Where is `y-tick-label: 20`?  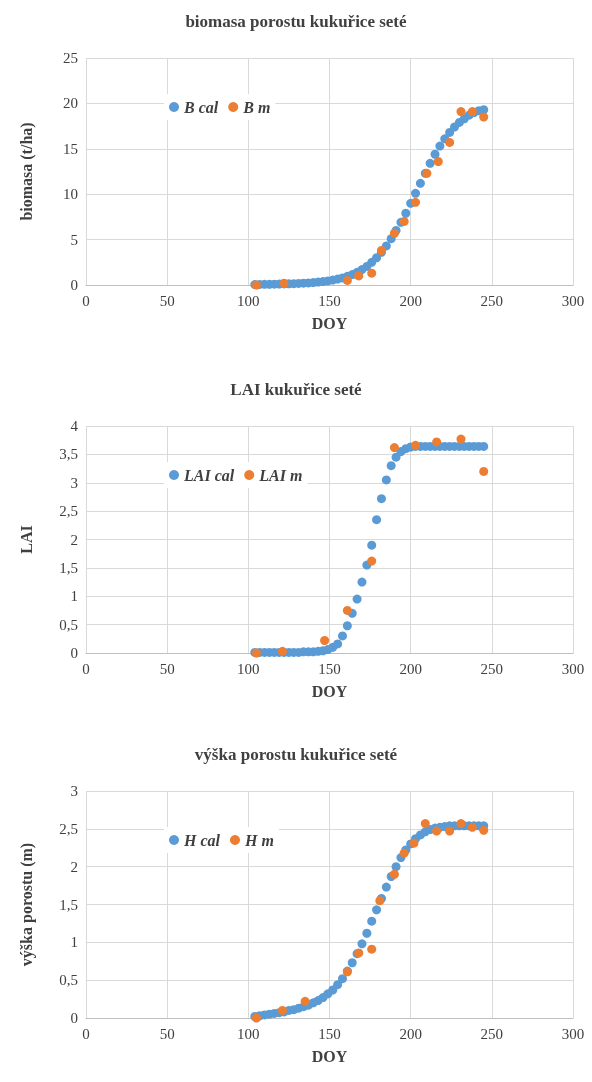
y-tick-label: 20 is located at coordinates (70, 103).